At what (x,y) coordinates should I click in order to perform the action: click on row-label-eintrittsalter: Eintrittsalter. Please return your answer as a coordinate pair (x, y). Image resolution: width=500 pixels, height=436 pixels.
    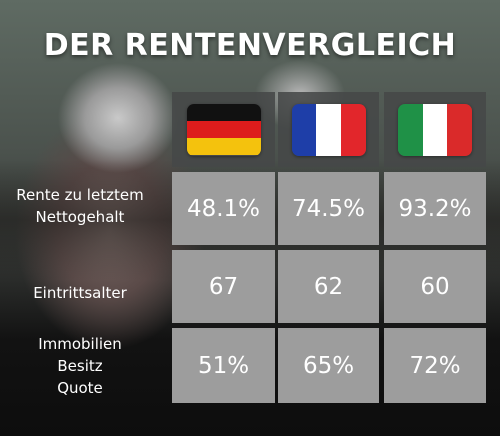
    Looking at the image, I should click on (80, 293).